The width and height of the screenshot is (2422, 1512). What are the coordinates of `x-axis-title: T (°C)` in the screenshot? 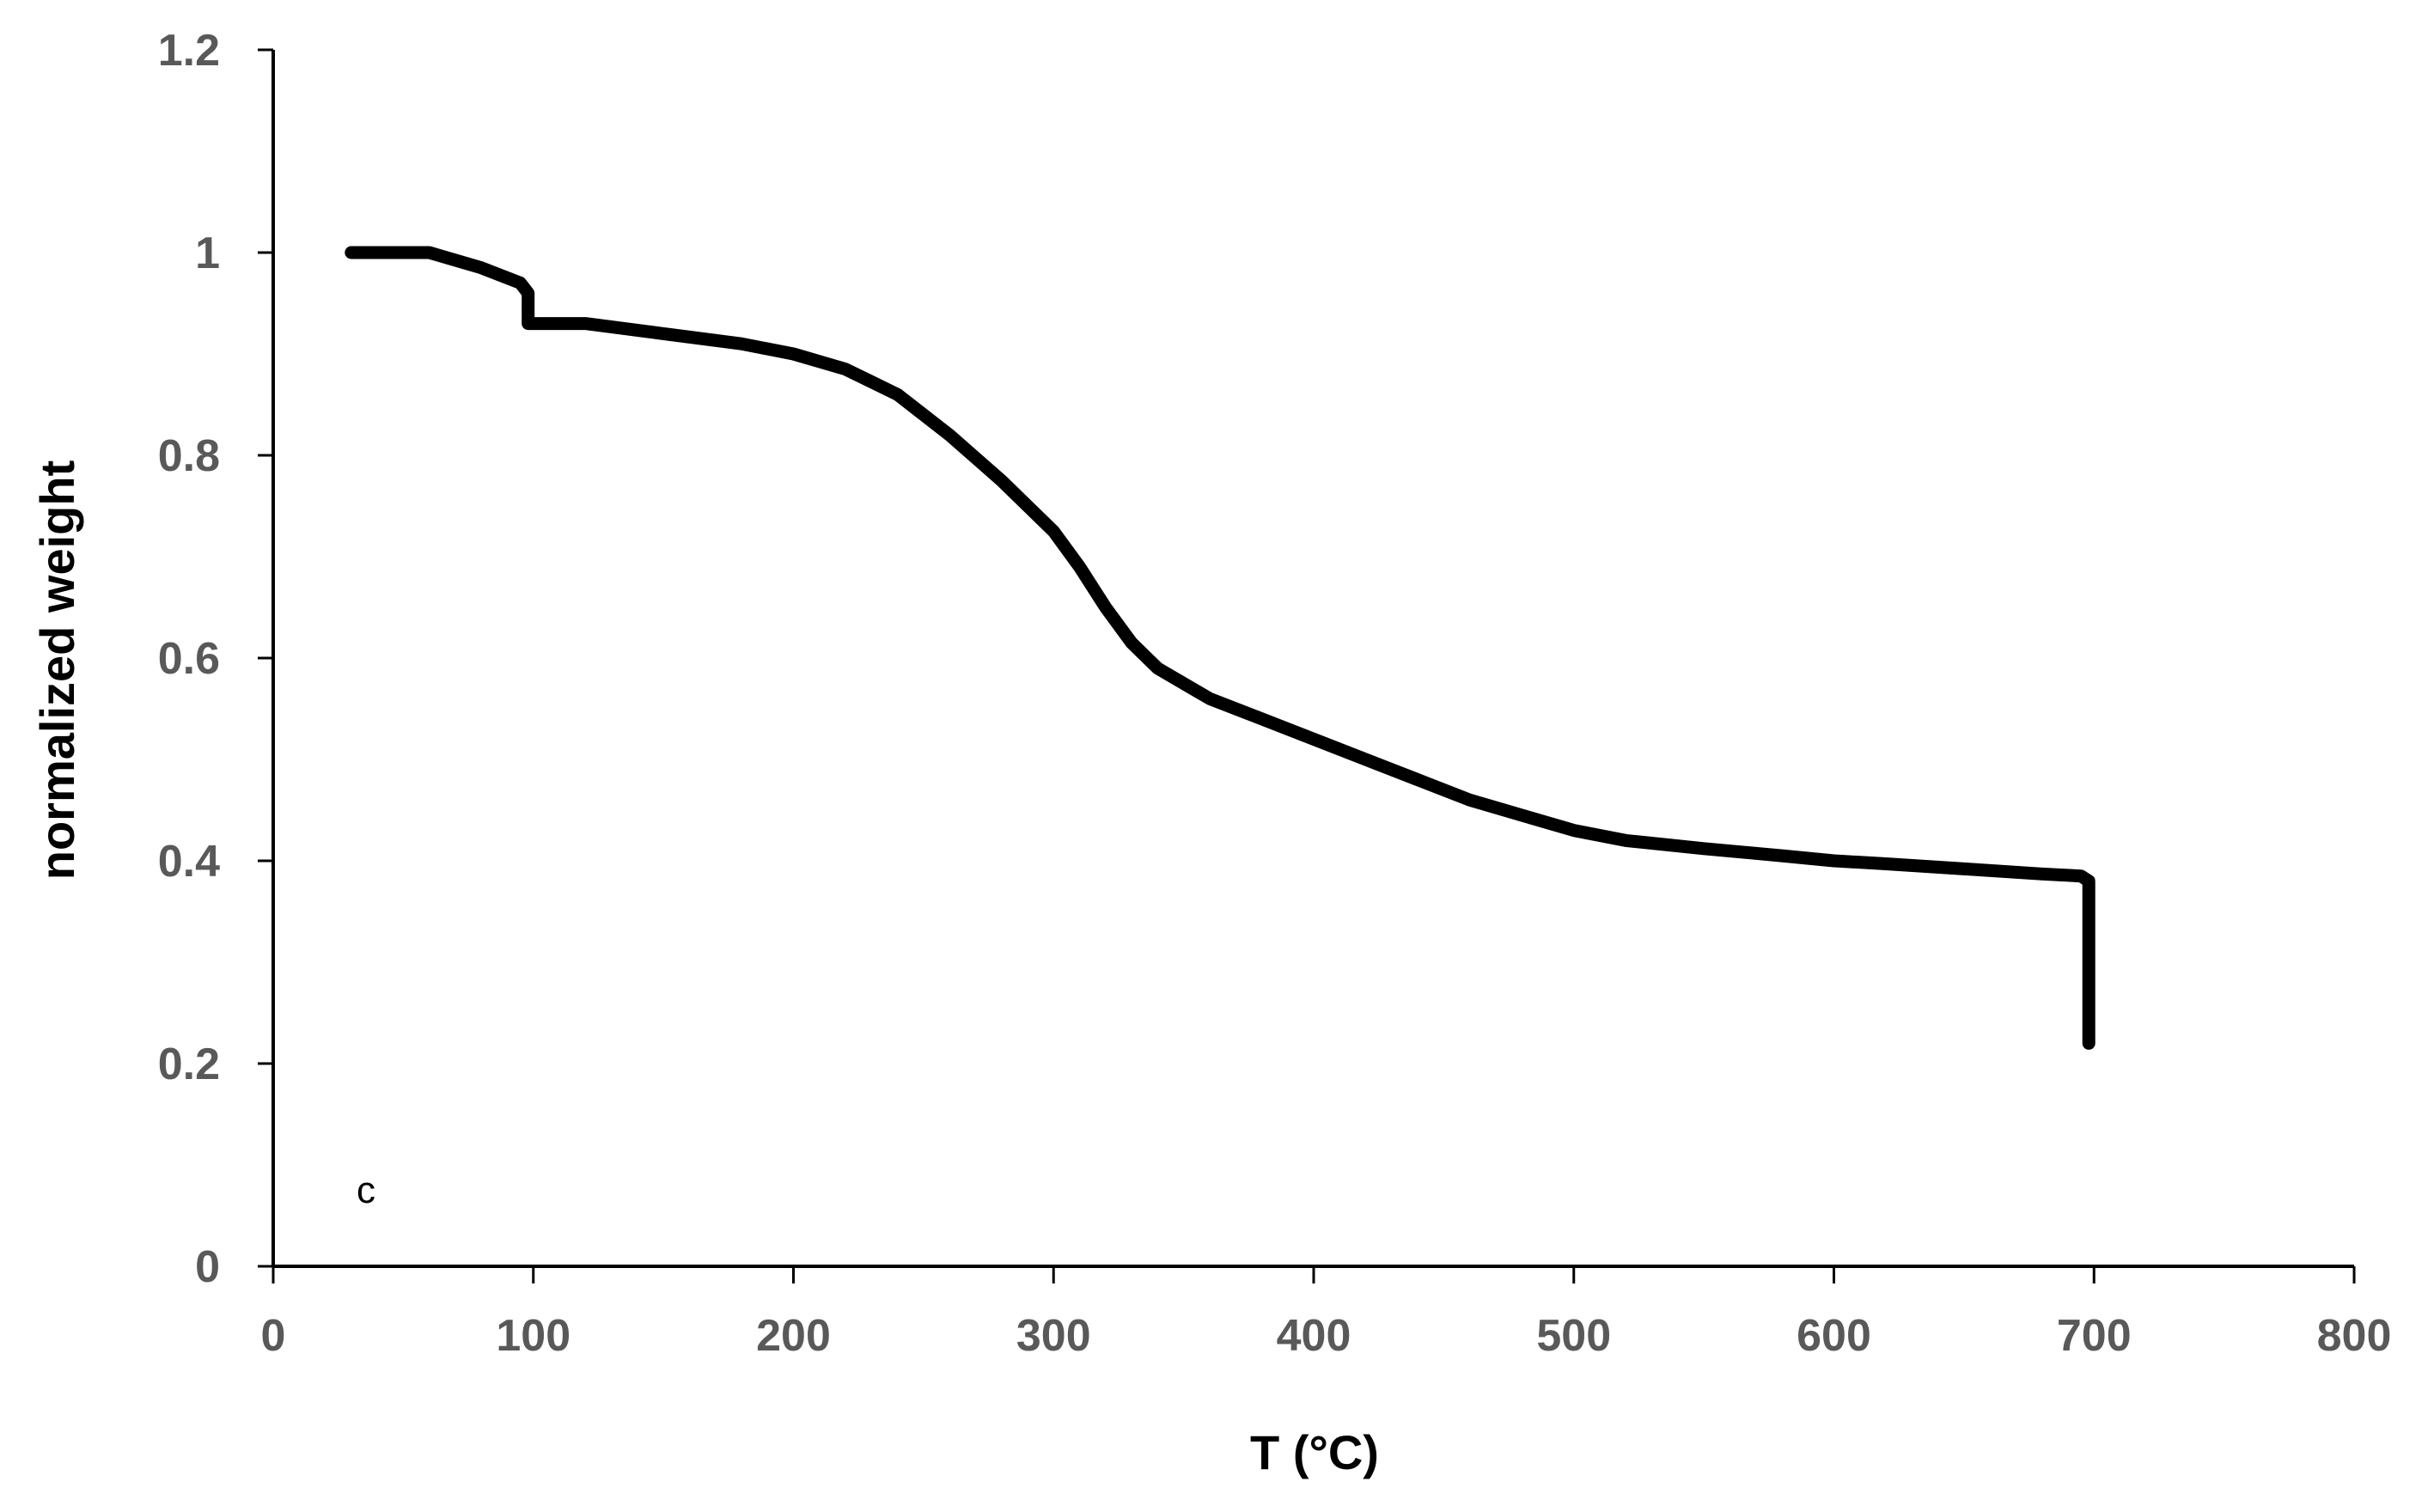 It's located at (1314, 1452).